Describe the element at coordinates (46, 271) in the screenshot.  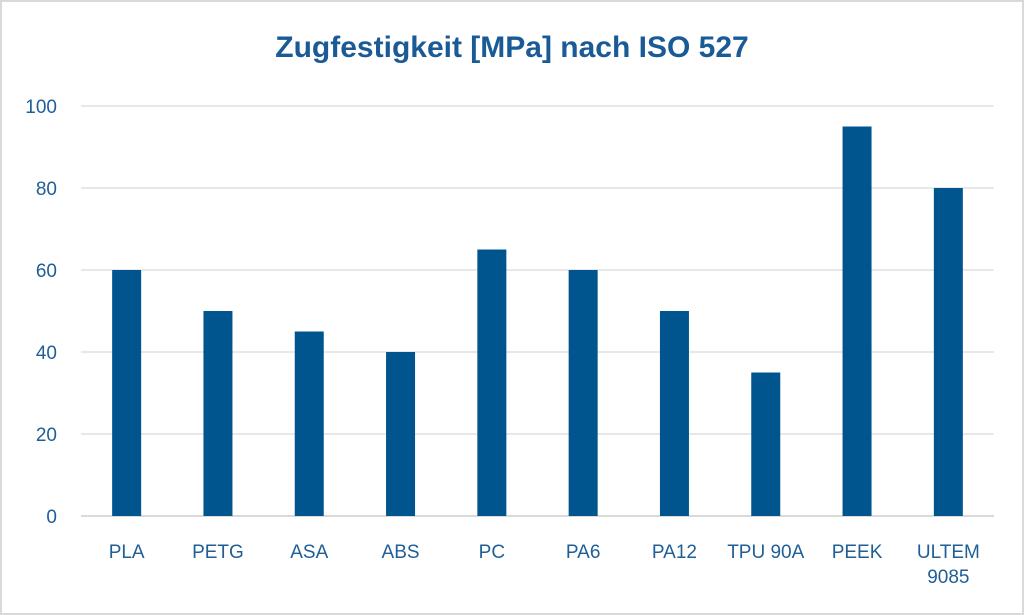
I see `y-tick-label: 60` at that location.